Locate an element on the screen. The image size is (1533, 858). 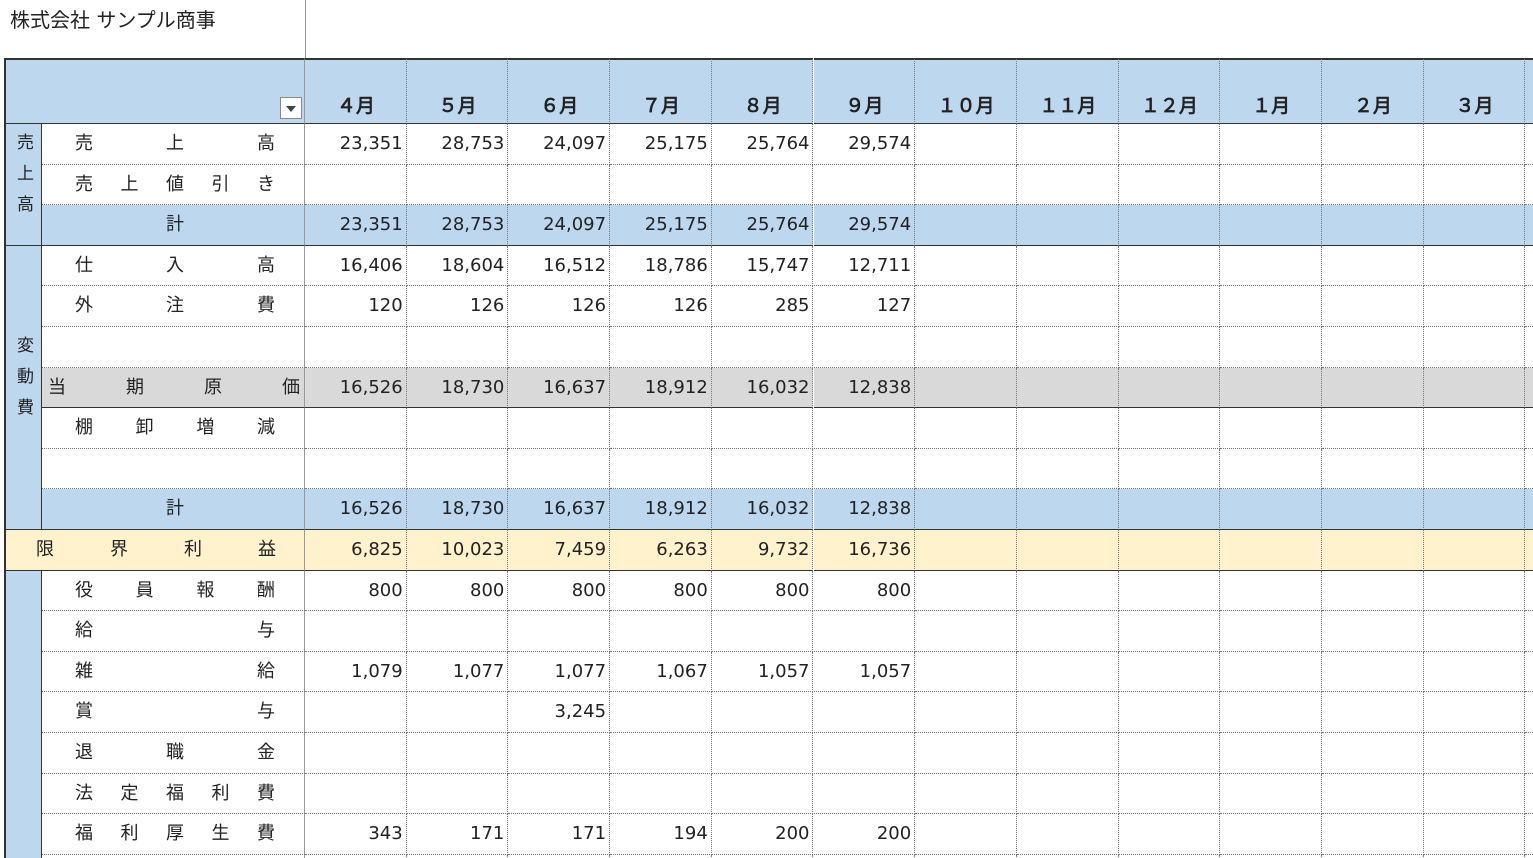
column-header-label: 2 is located at coordinates (1529, 106).